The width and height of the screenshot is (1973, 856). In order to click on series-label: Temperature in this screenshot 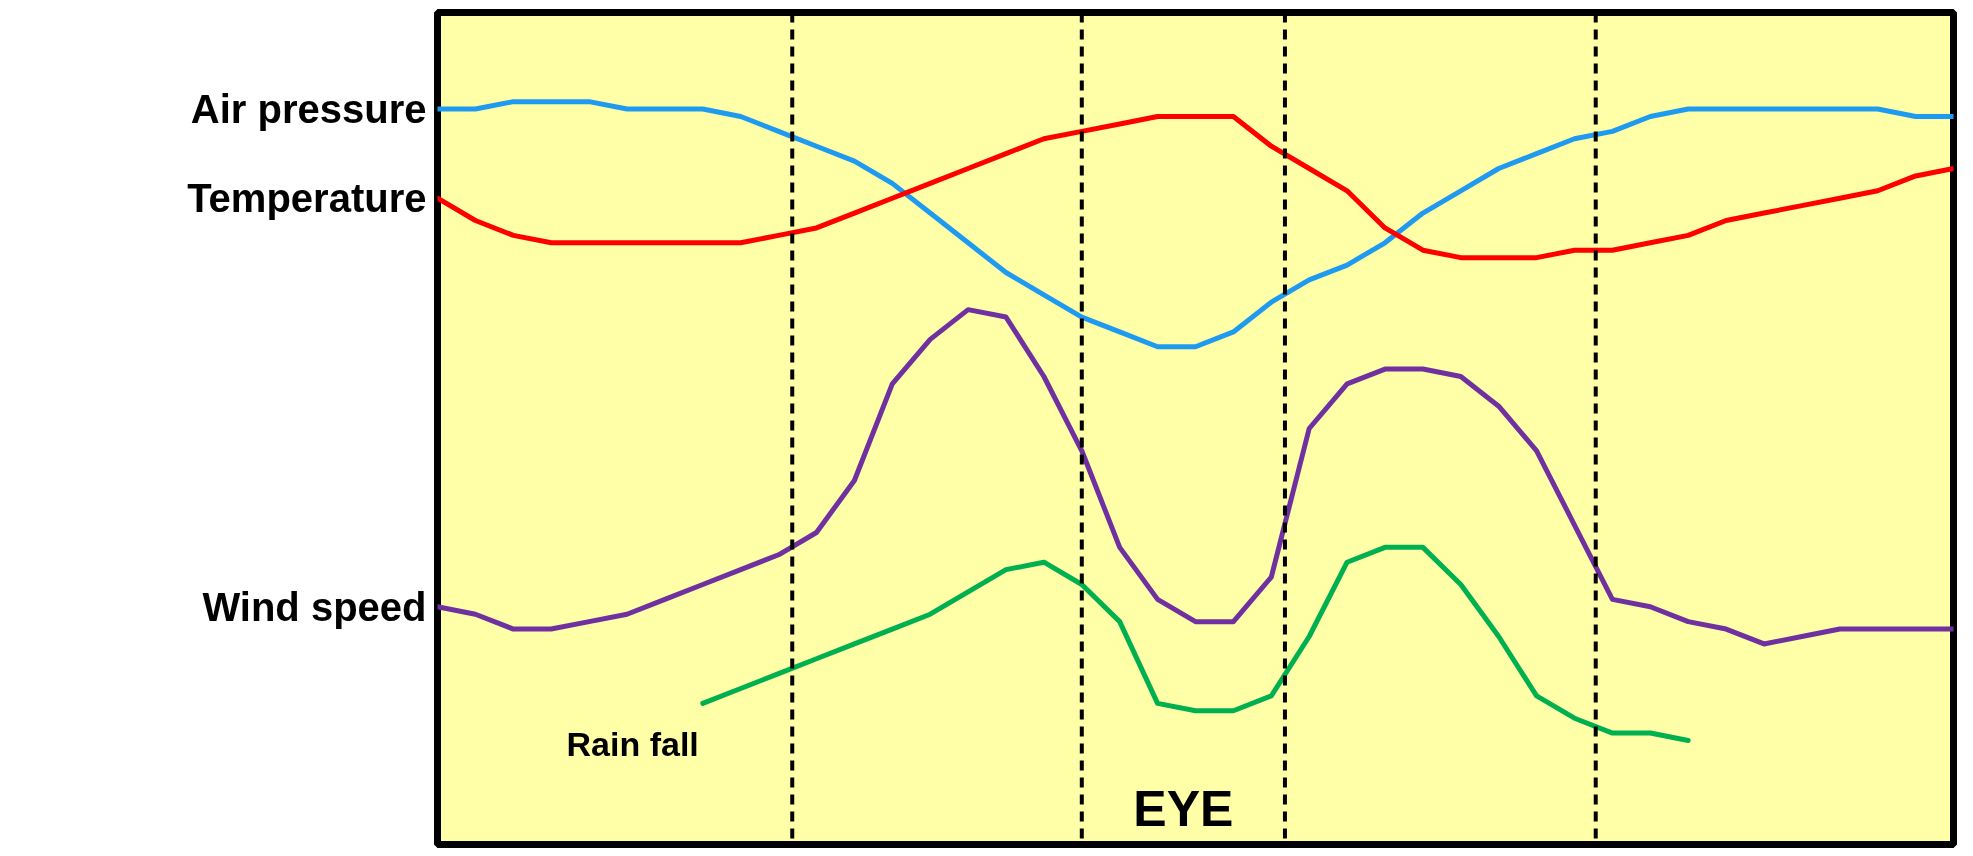, I will do `click(307, 198)`.